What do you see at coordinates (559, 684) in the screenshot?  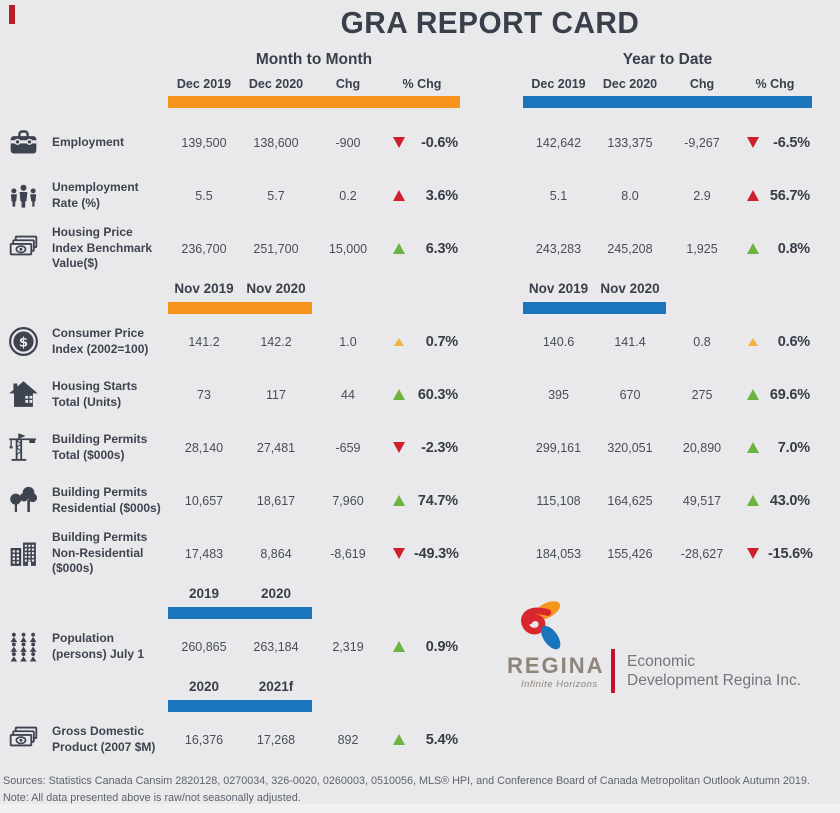 I see `regina-tagline: Infinite Horizons` at bounding box center [559, 684].